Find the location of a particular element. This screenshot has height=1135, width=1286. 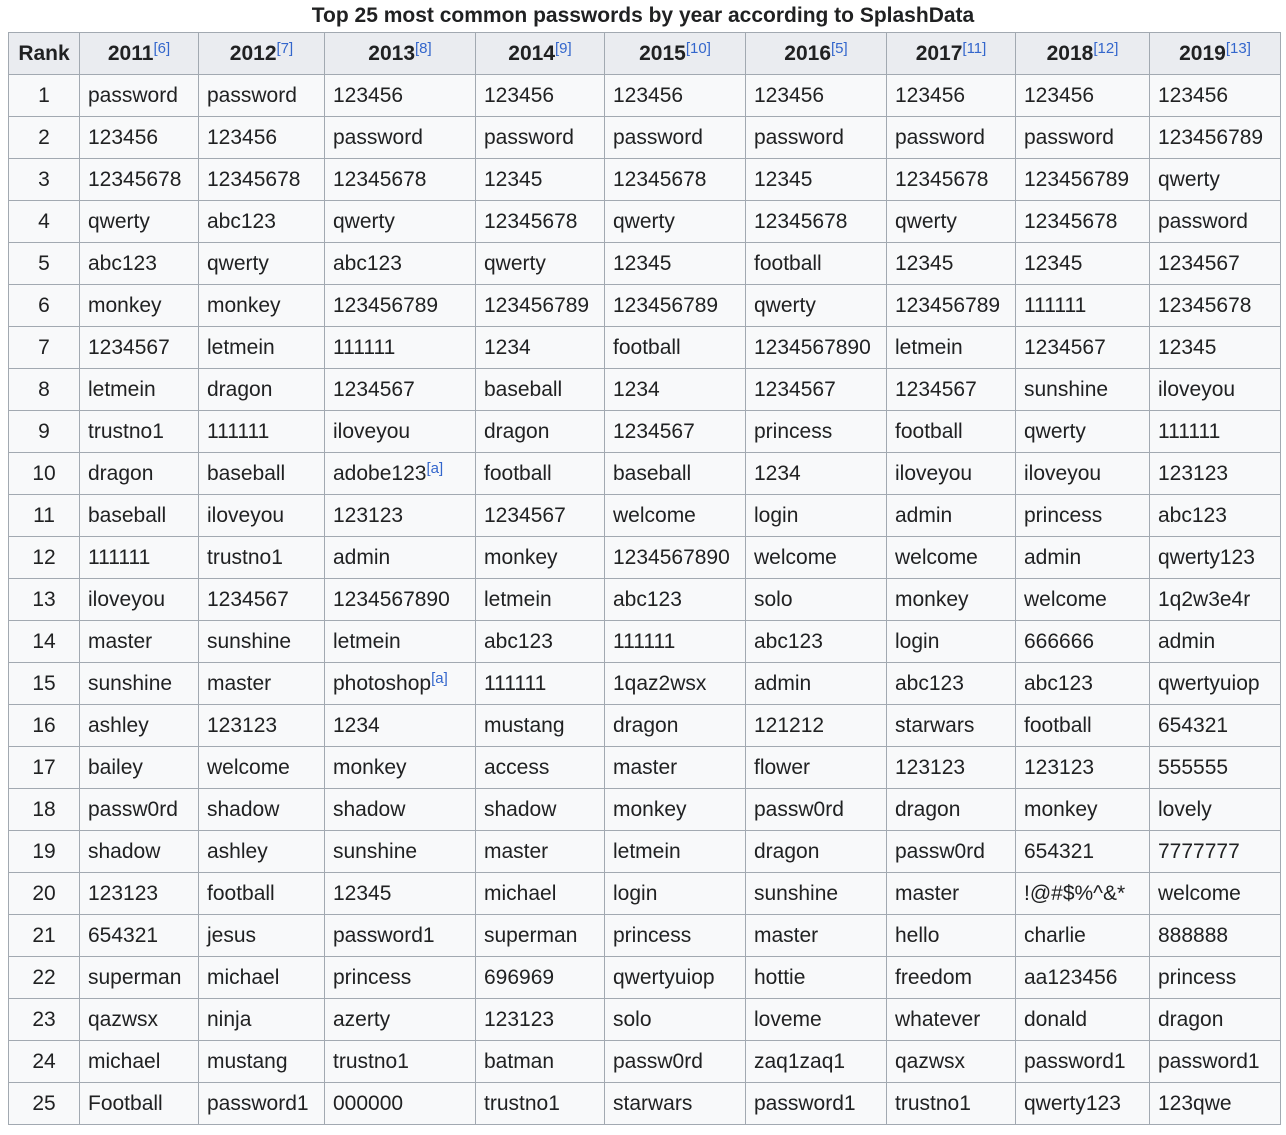

password-value: master is located at coordinates (927, 893).